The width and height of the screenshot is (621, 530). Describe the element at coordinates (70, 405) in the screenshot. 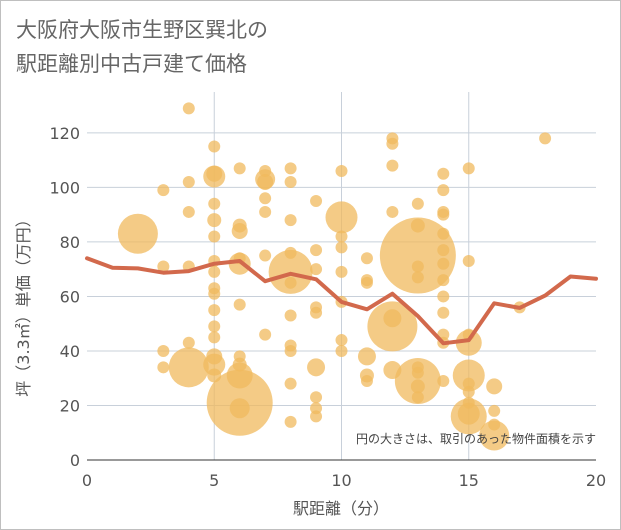

I see `y-tick-label: 20` at that location.